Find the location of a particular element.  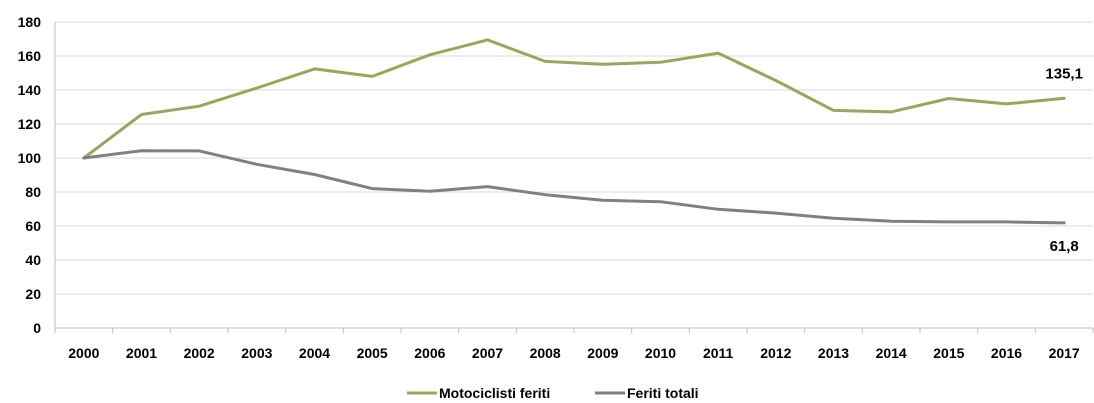

x-tick-label: 2017 is located at coordinates (1064, 353).